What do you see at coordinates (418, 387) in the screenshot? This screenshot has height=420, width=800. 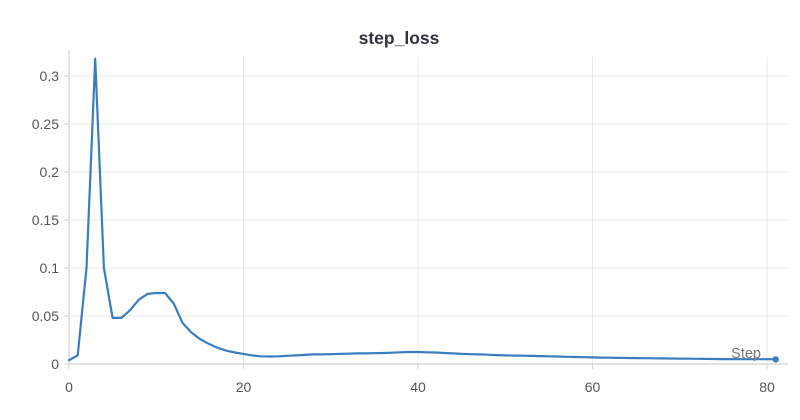 I see `x-tick-label: 40` at bounding box center [418, 387].